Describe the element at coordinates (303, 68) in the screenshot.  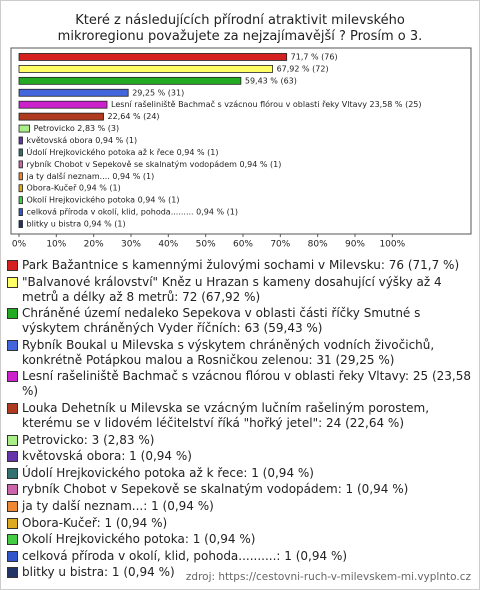
I see `value-label: 67,92 % (72)` at that location.